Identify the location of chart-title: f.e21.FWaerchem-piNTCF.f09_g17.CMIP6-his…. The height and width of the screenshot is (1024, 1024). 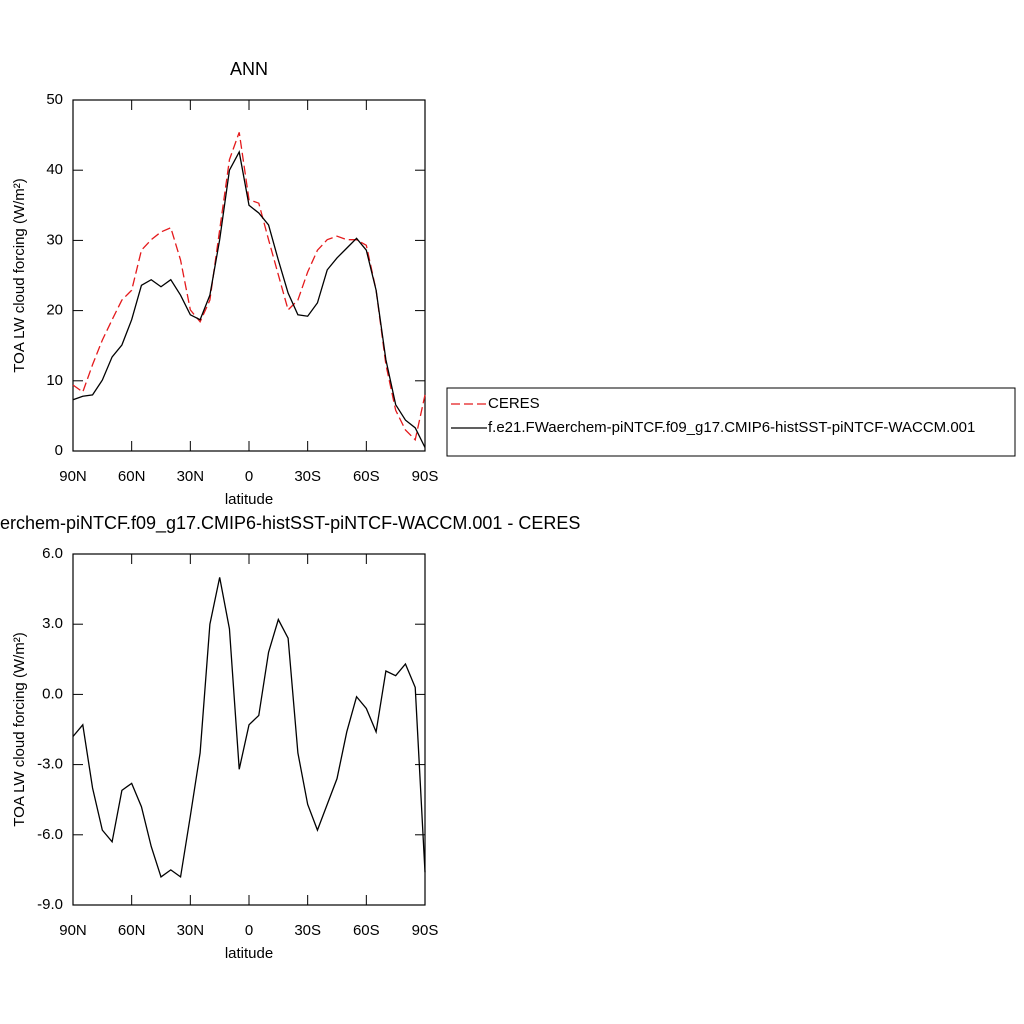
(290, 523).